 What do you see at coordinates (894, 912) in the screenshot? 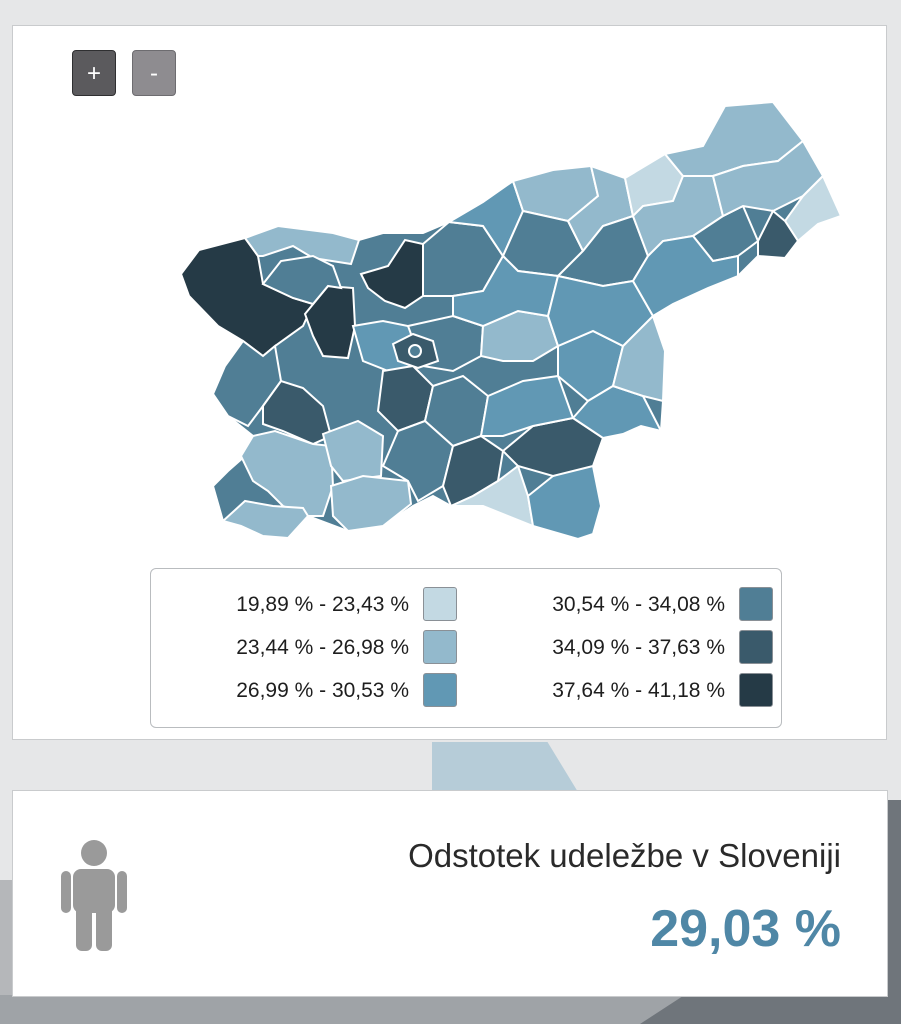
I see `background-shape-right` at bounding box center [894, 912].